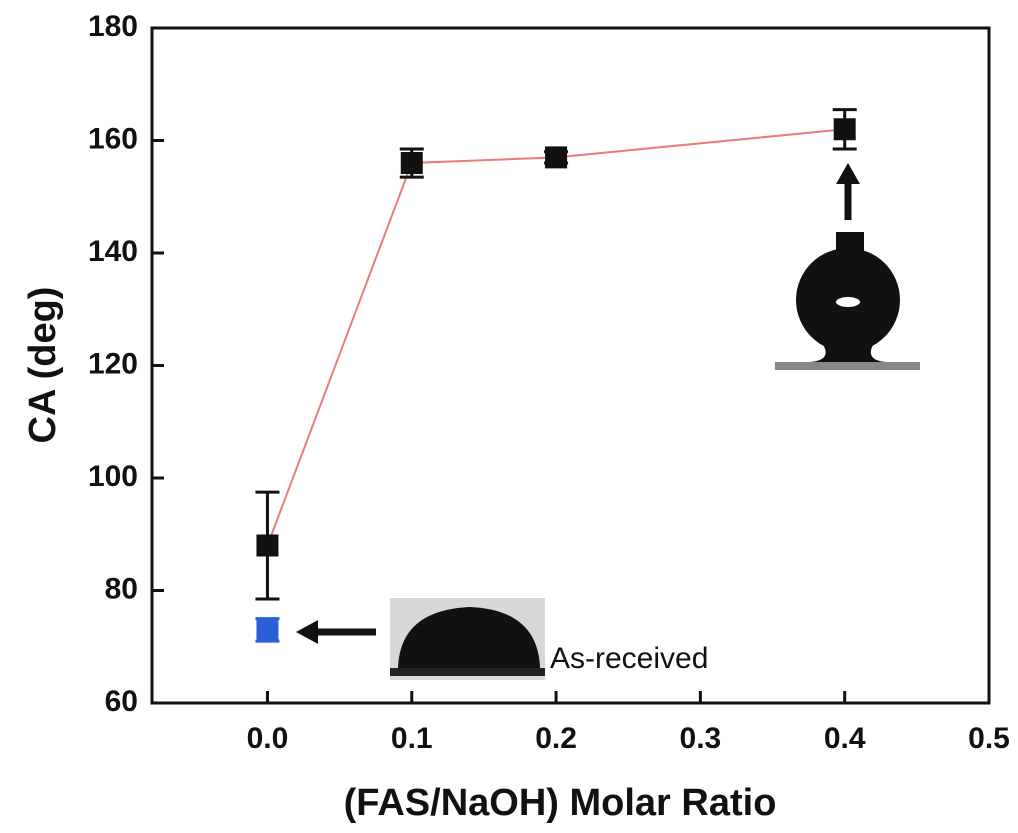 The image size is (1018, 833). I want to click on x-axis-title: (FAS/NaOH) Molar Ratio, so click(560, 803).